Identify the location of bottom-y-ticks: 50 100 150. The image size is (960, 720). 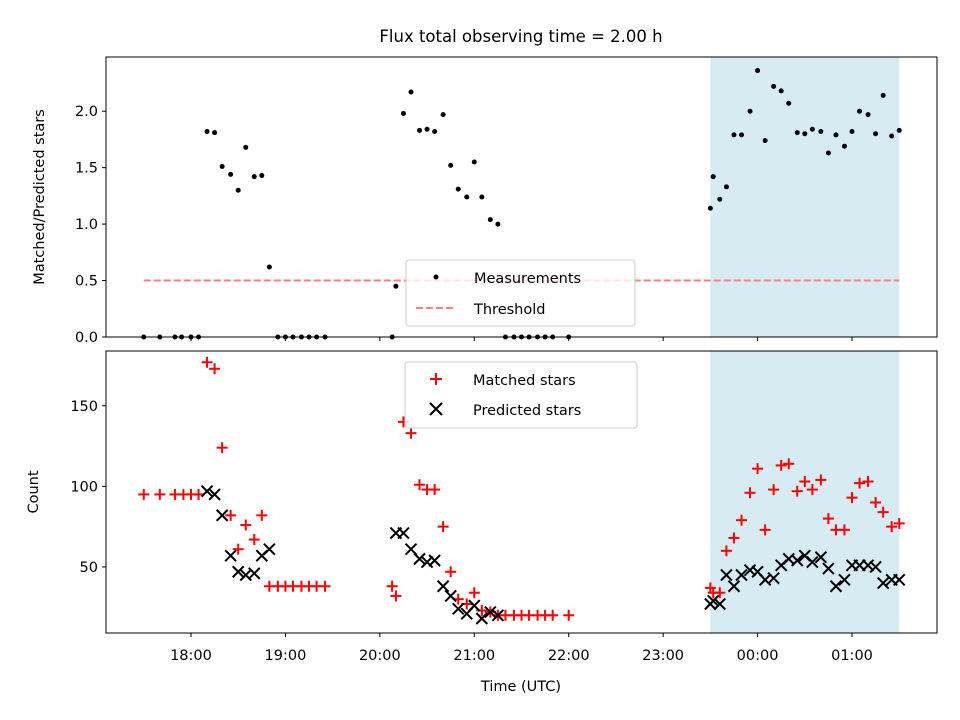
(88, 487).